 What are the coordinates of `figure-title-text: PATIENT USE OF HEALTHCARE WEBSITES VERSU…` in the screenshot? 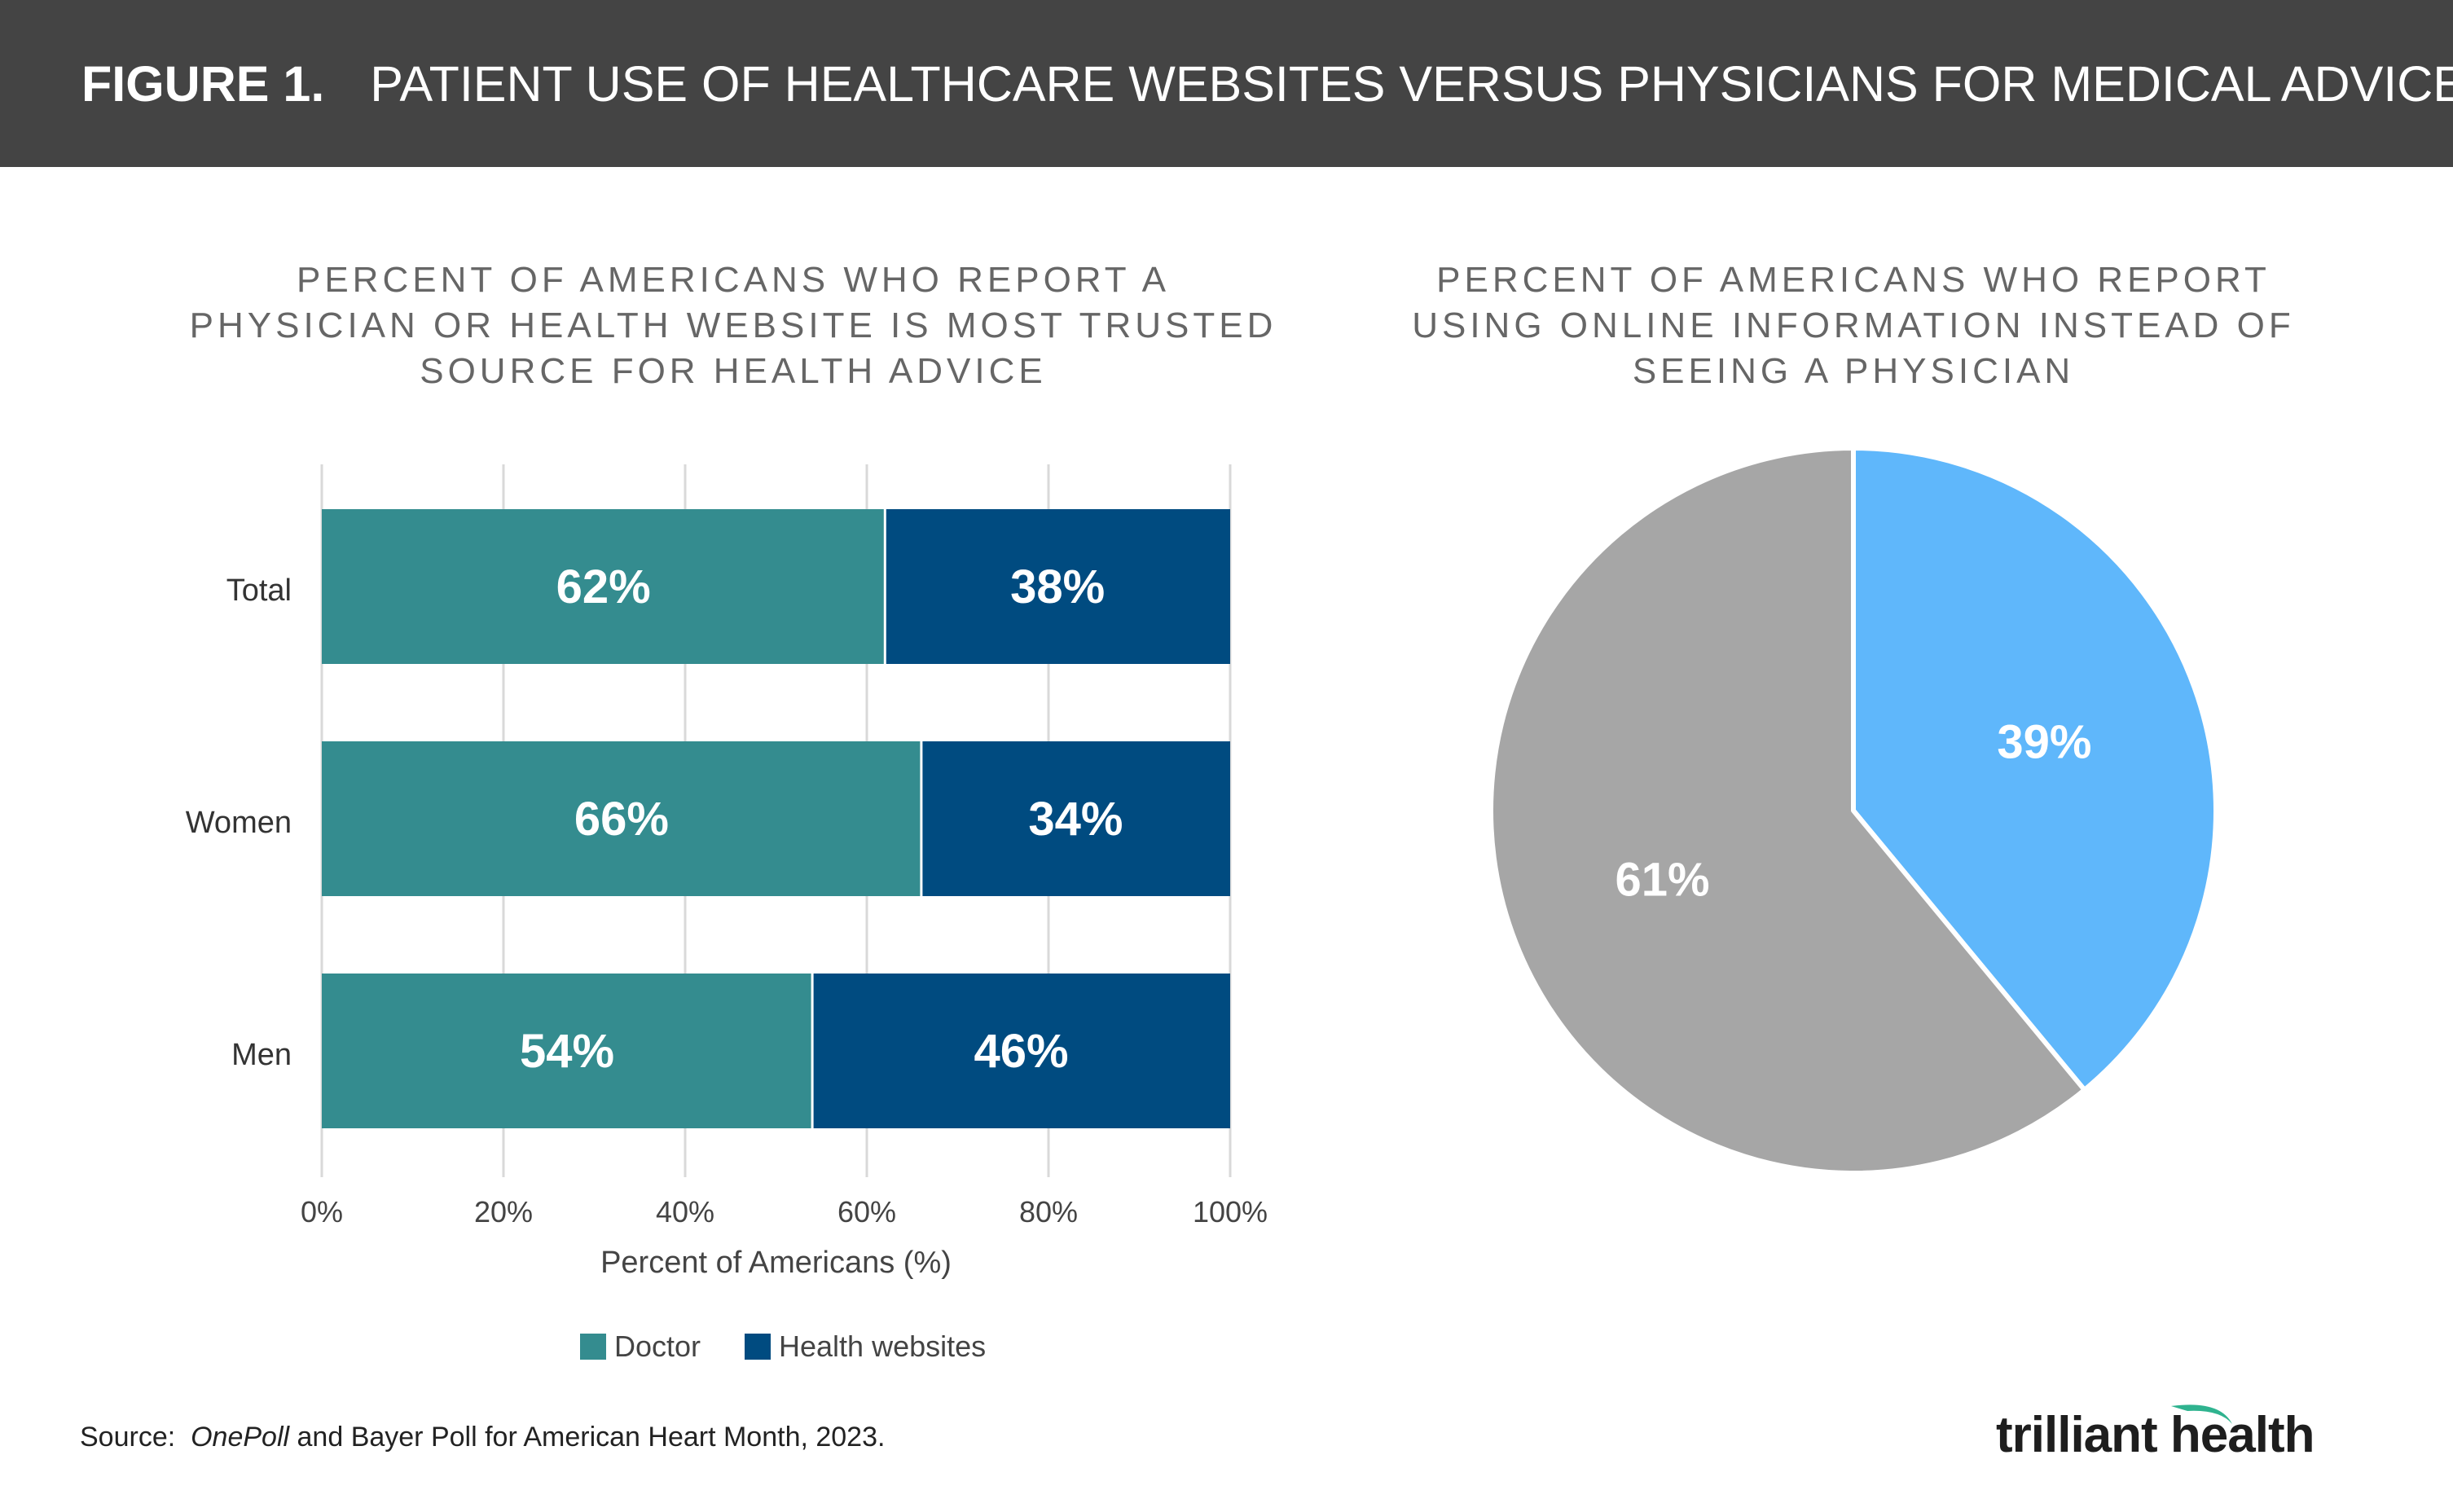 It's located at (1411, 84).